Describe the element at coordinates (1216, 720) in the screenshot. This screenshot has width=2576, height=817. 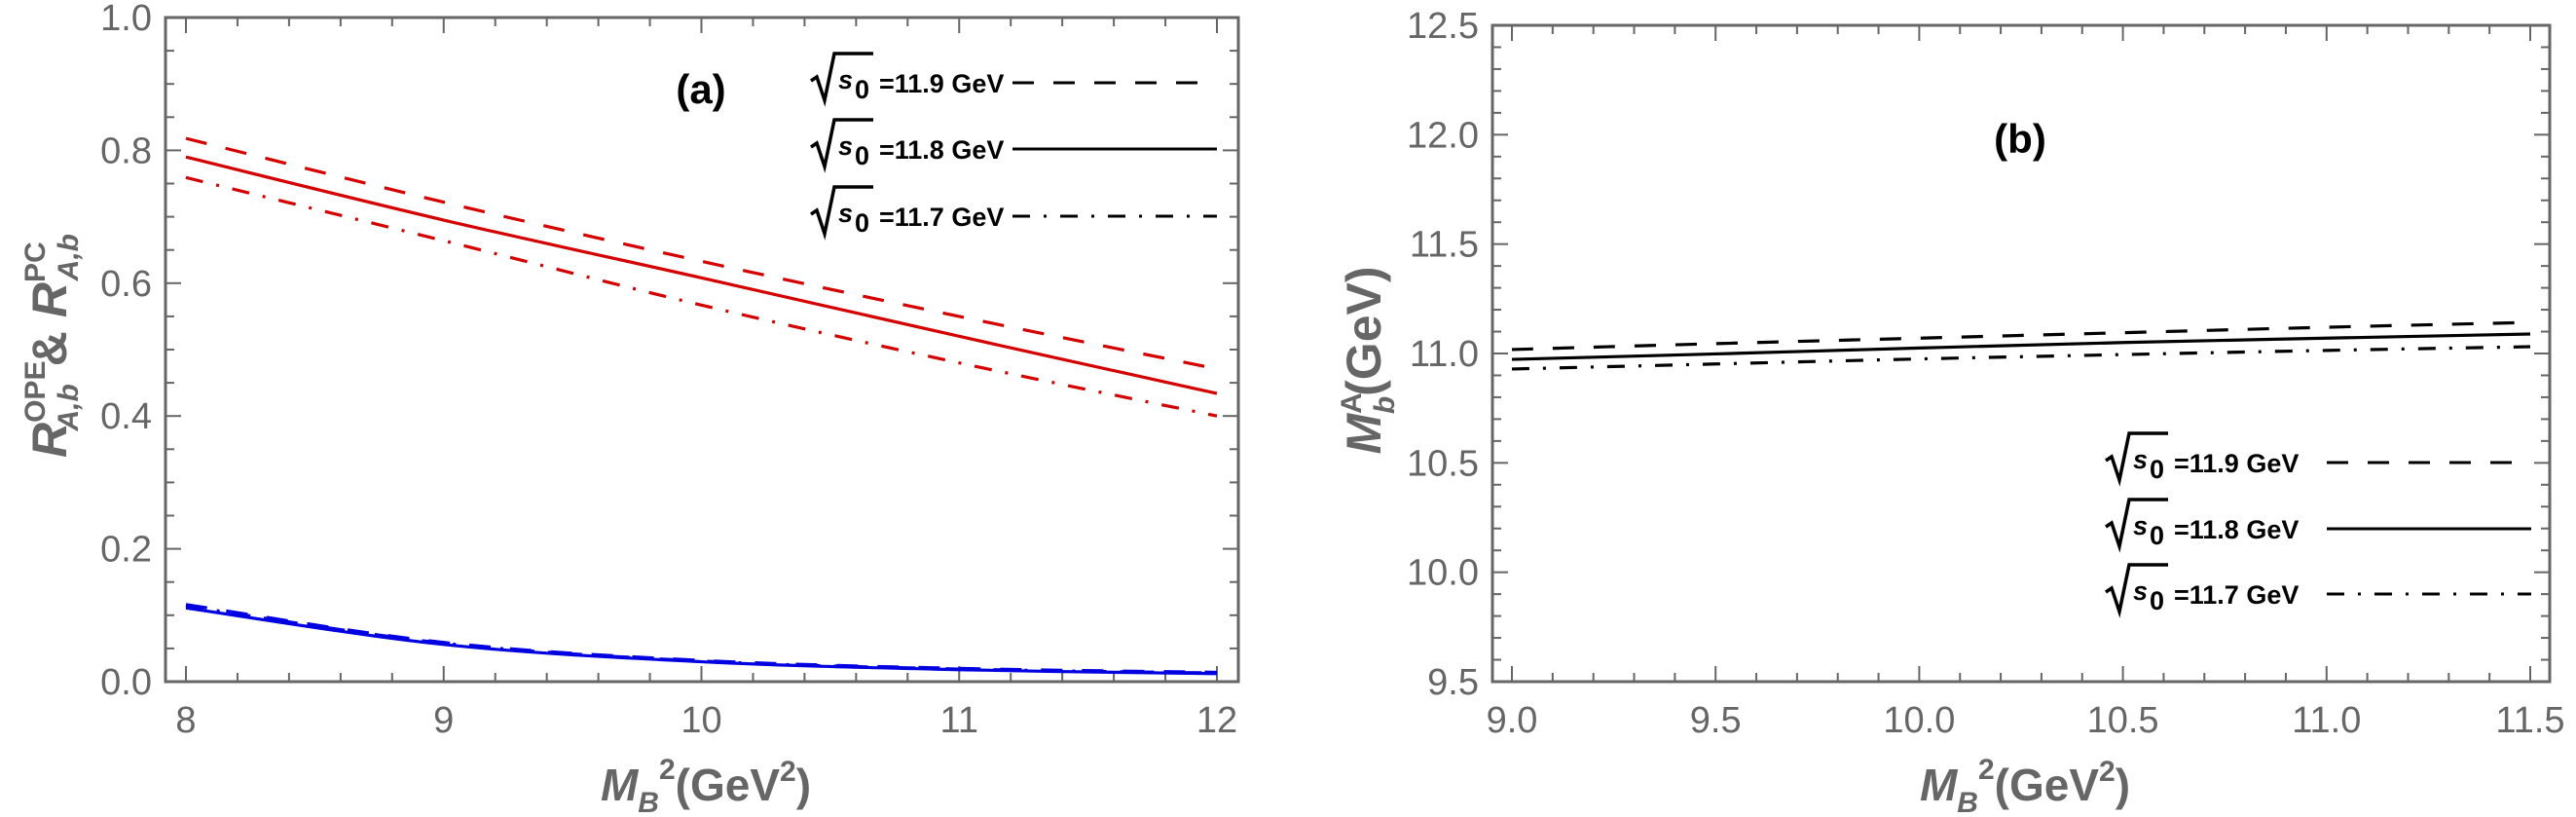
I see `x-tick-label: 12` at that location.